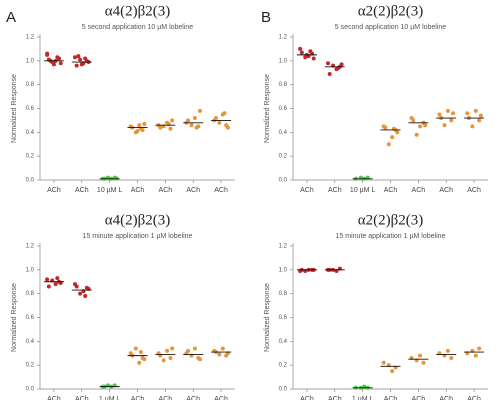 The image size is (500, 400). I want to click on y-tick-label: 1.0, so click(283, 270).